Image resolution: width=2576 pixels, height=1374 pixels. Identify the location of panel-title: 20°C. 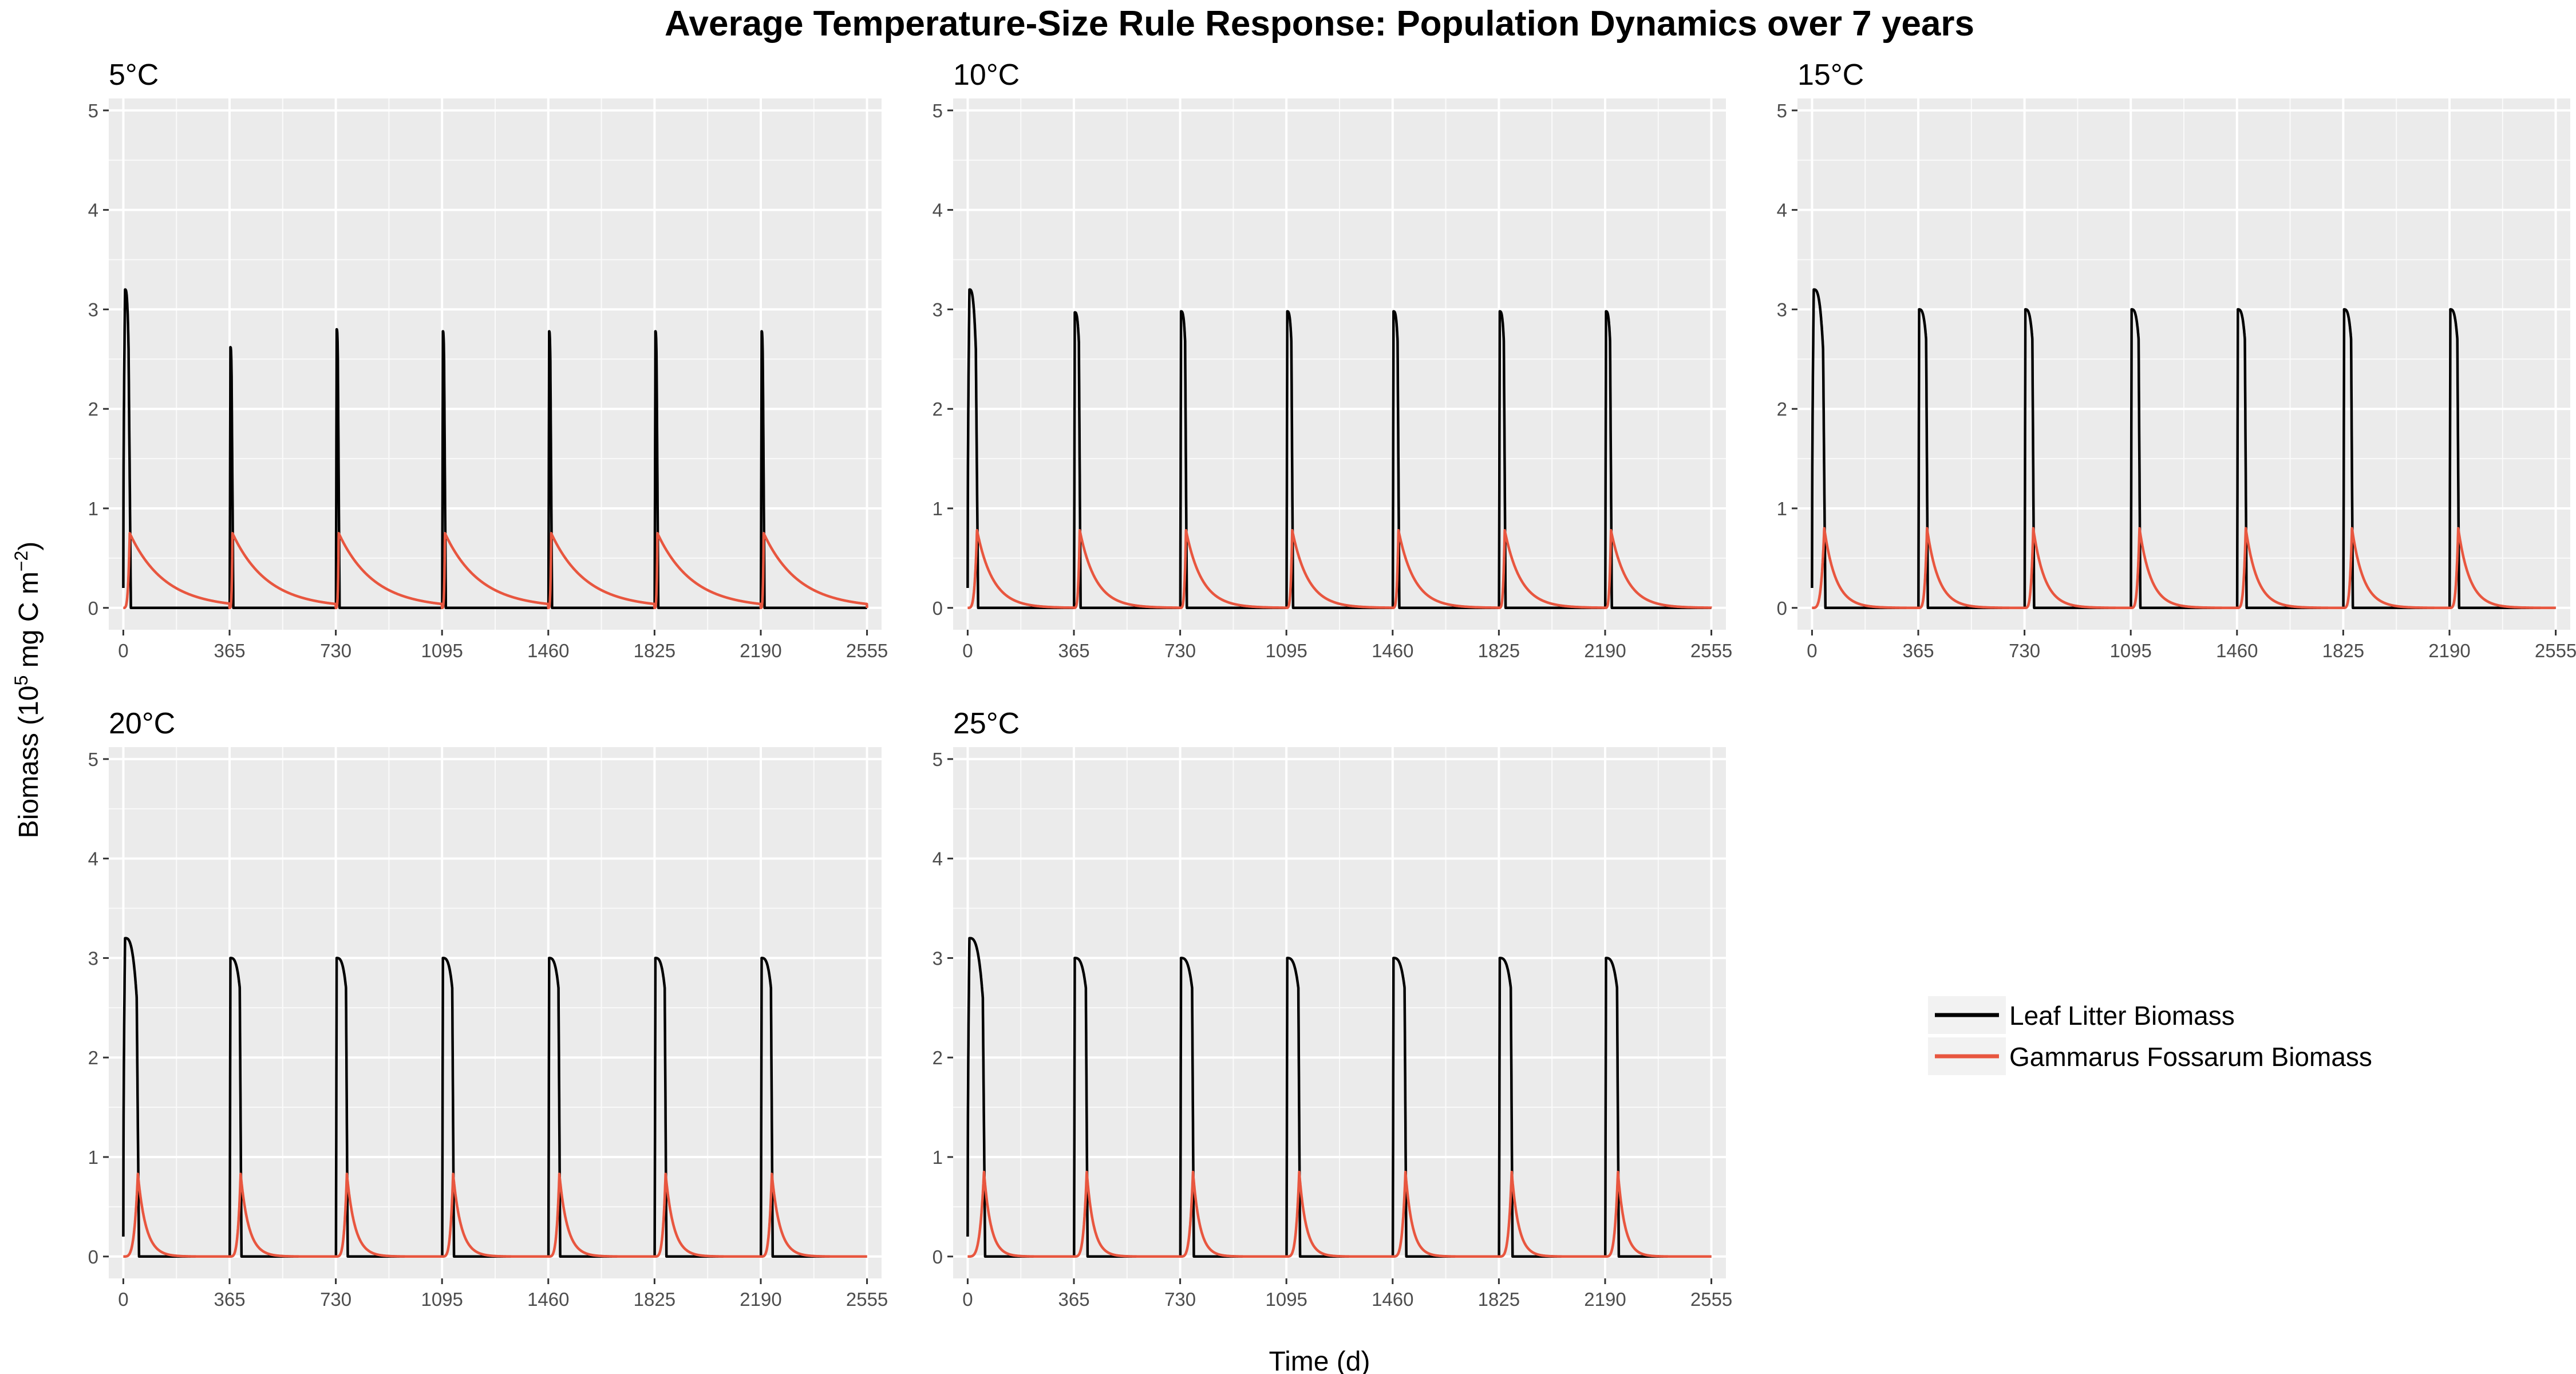
(142, 723).